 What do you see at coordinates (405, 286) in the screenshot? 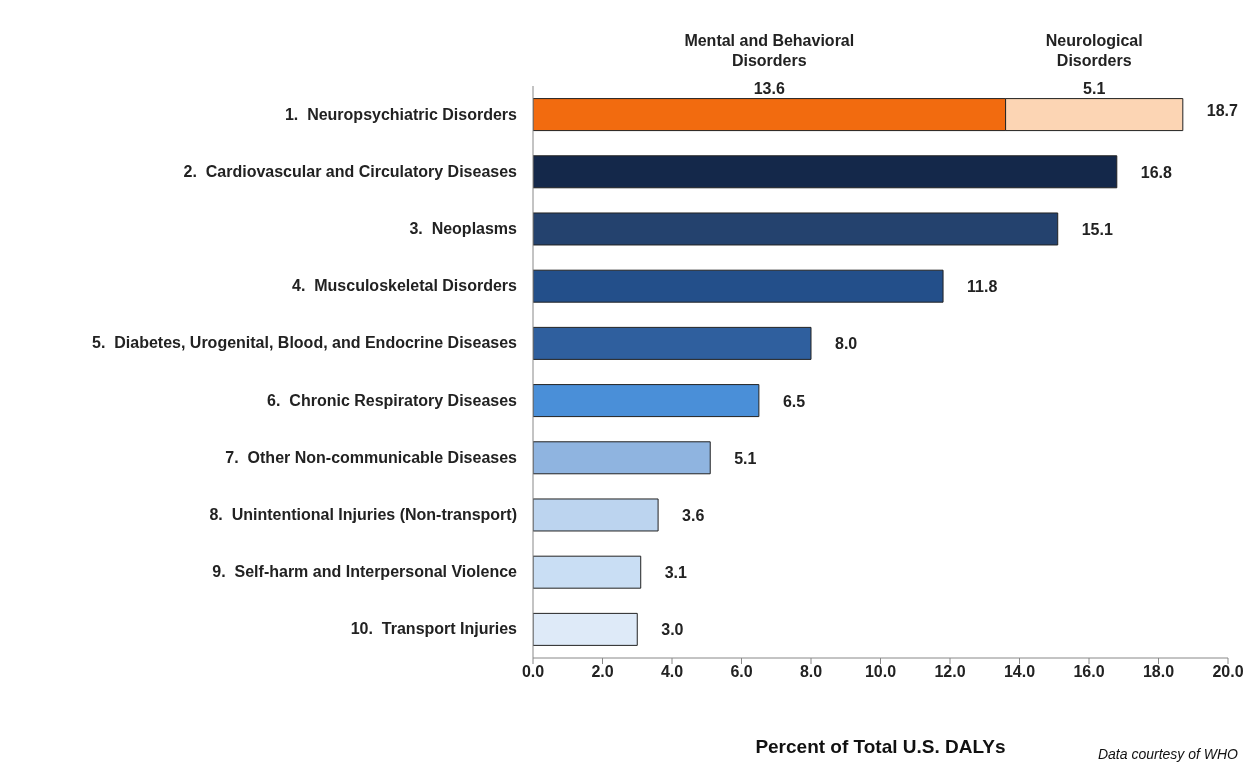
I see `y-tick-label: 4. Musculoskeletal Disorders` at bounding box center [405, 286].